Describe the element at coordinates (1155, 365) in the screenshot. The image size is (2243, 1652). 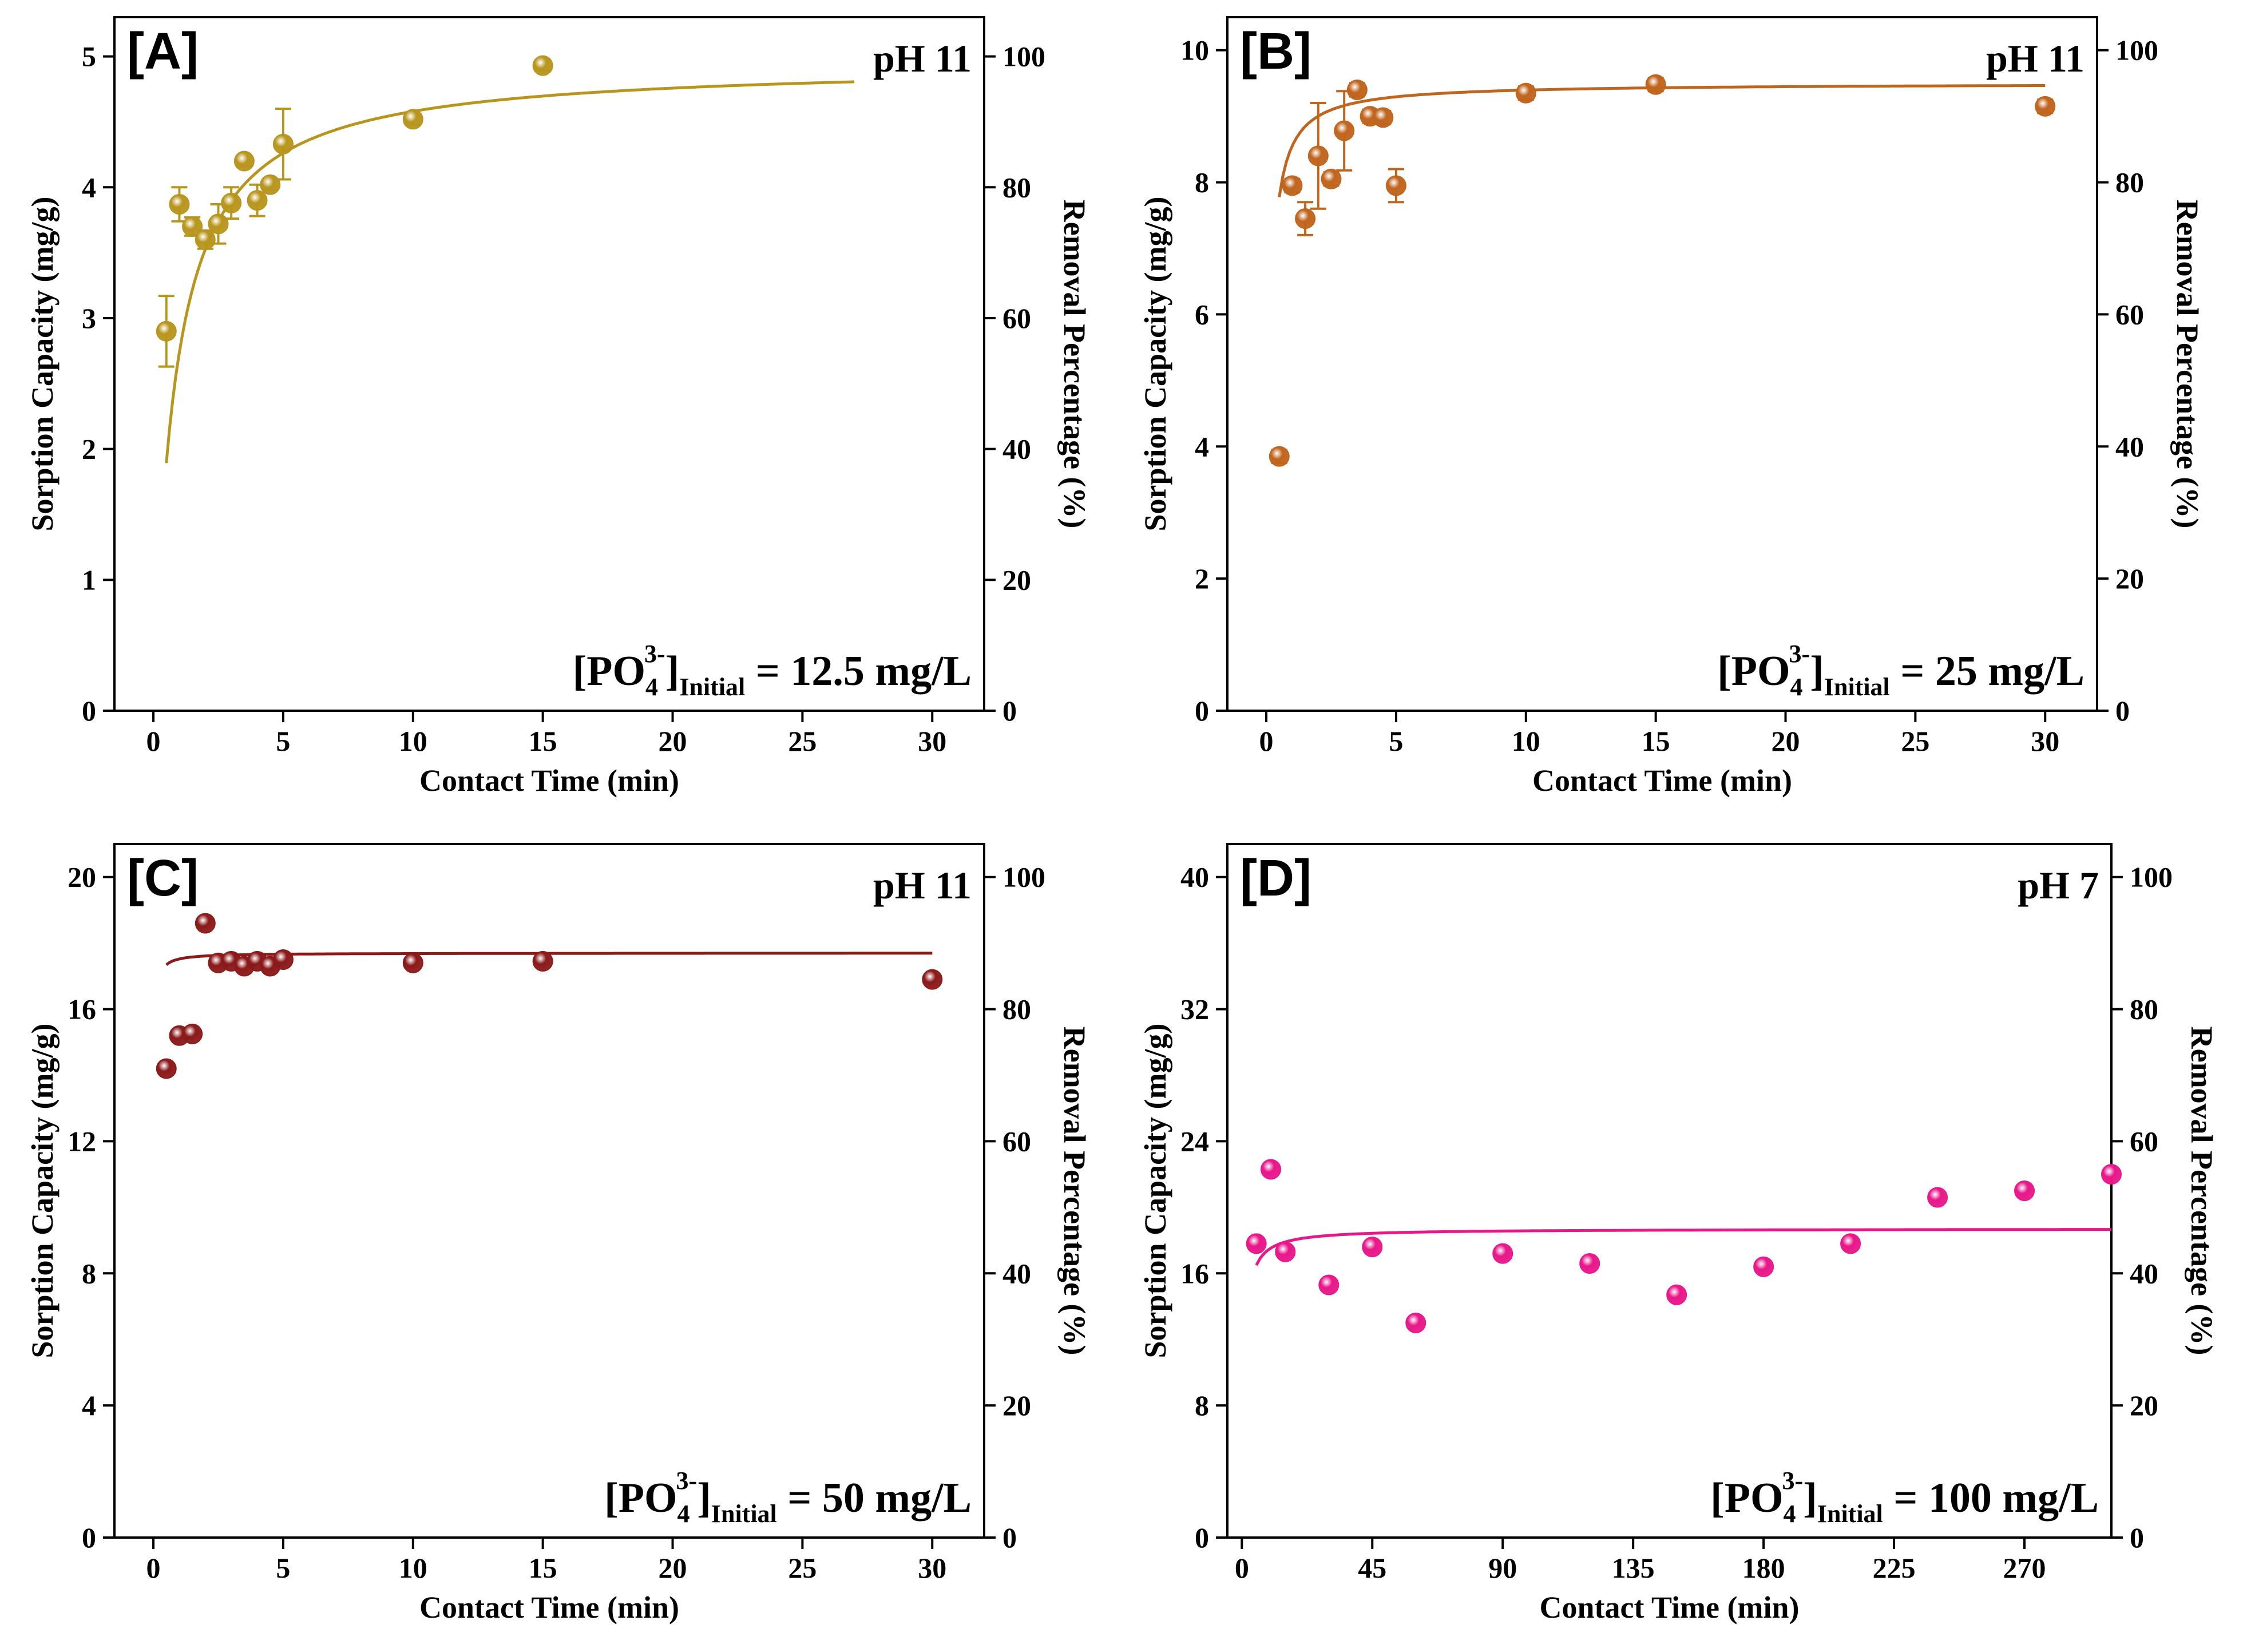
I see `y-axis-title: Sorption Capacity (mg/g)` at that location.